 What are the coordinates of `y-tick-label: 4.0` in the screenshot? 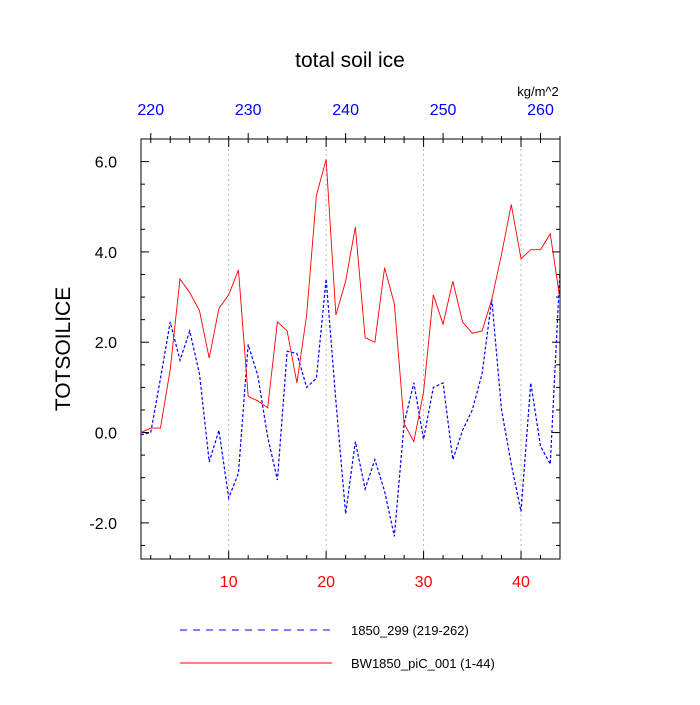 It's located at (106, 253).